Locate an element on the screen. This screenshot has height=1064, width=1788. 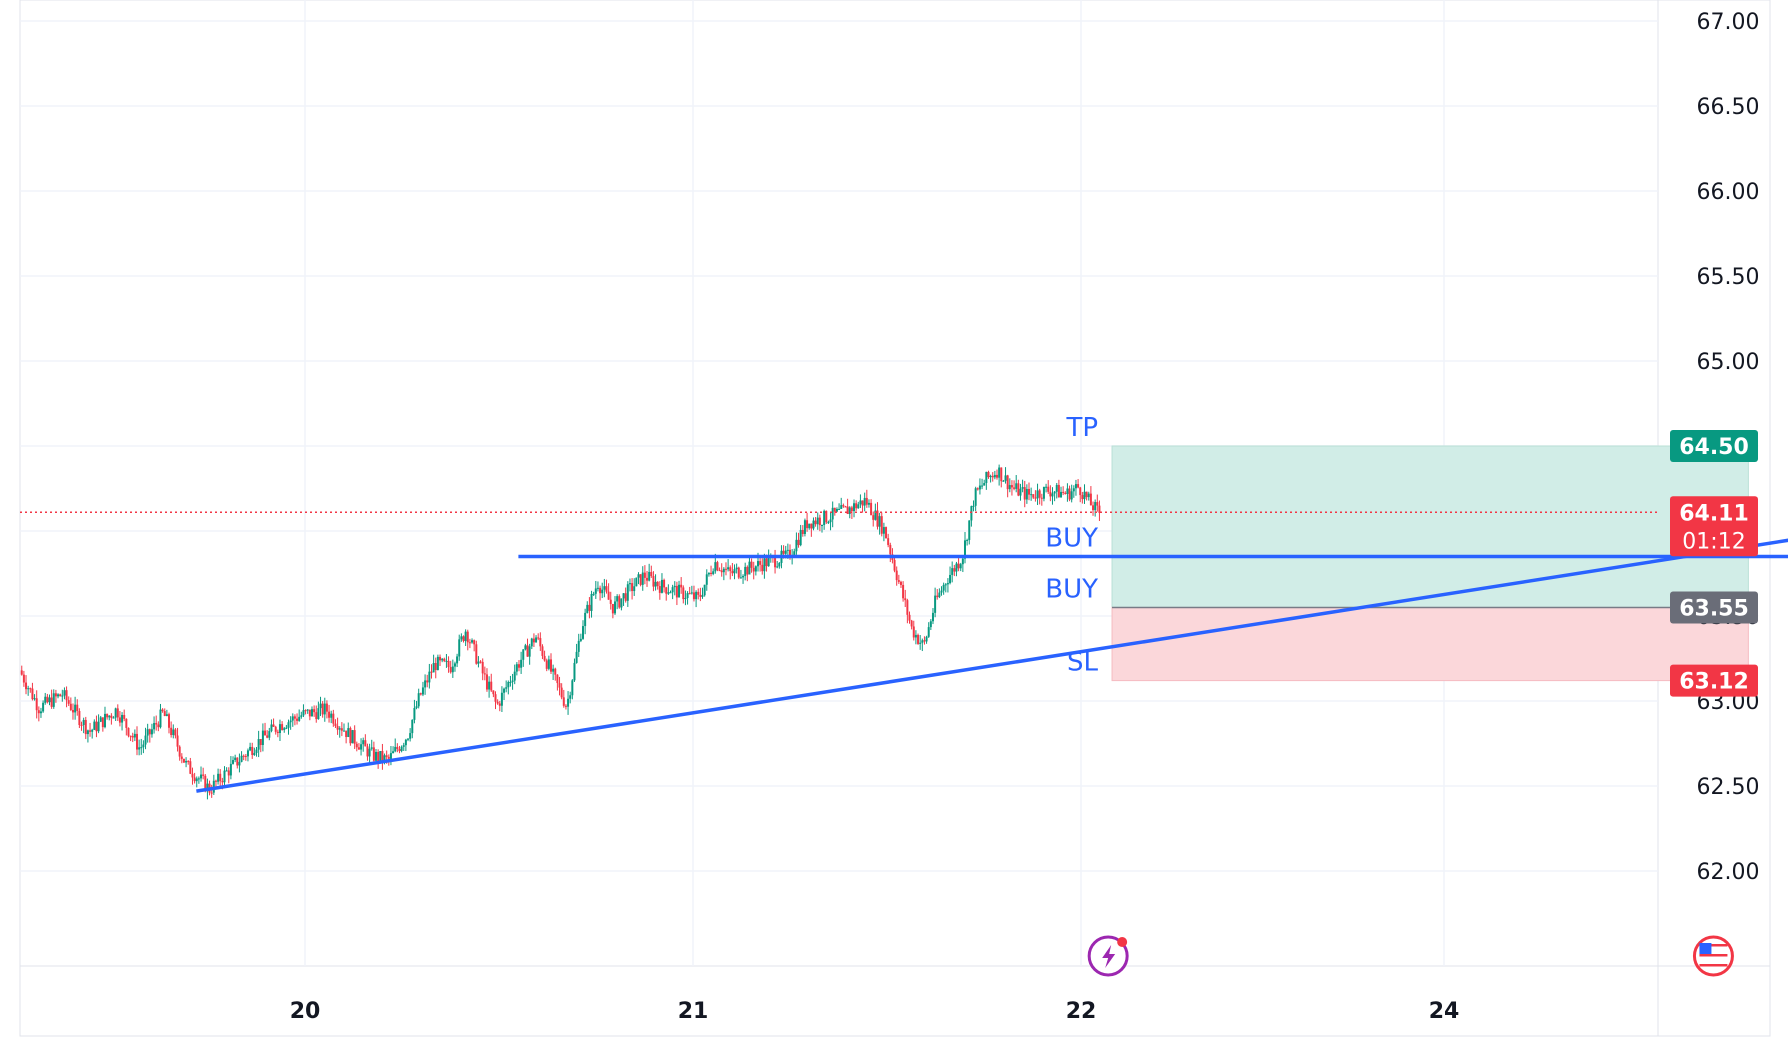
lightning-icon is located at coordinates (1108, 956).